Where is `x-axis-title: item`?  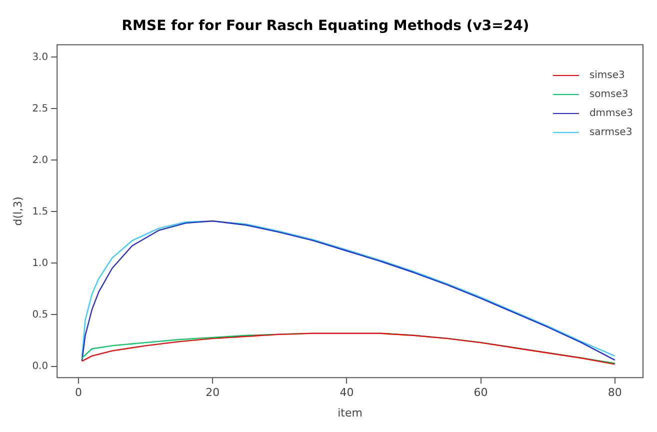
x-axis-title: item is located at coordinates (350, 413).